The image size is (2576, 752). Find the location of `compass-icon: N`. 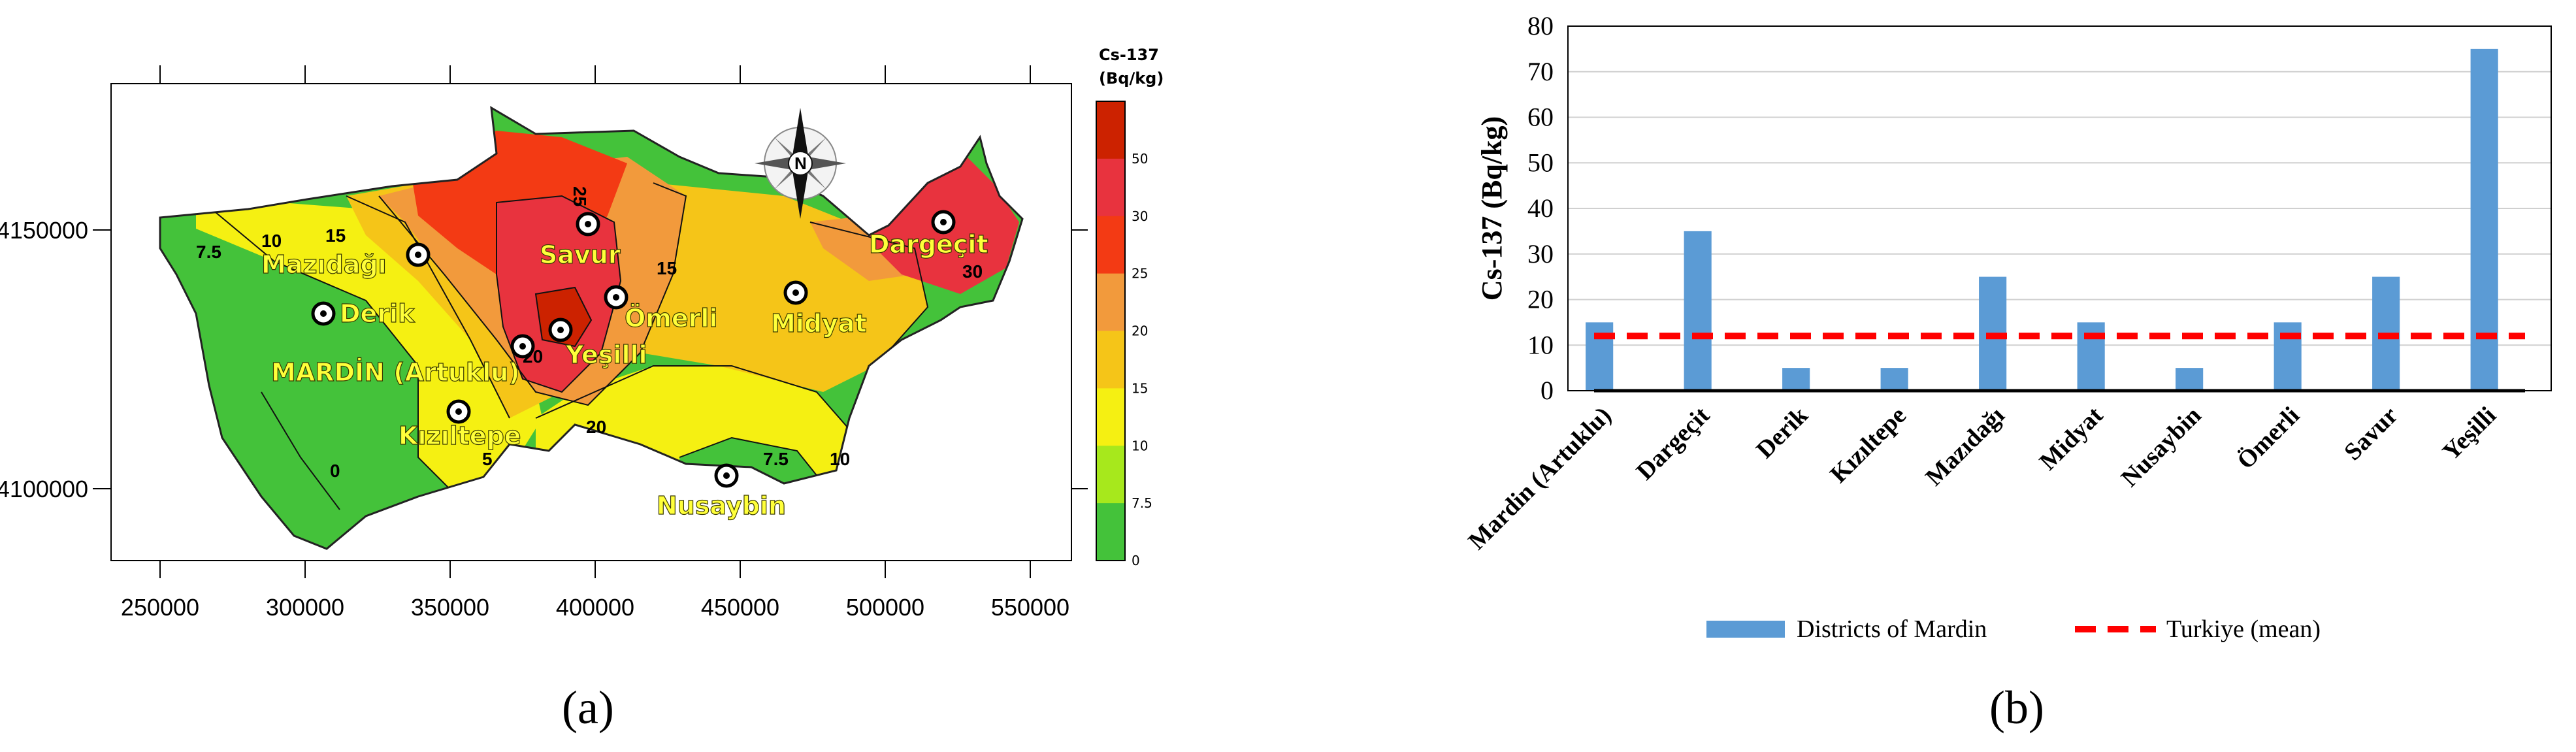

compass-icon: N is located at coordinates (801, 163).